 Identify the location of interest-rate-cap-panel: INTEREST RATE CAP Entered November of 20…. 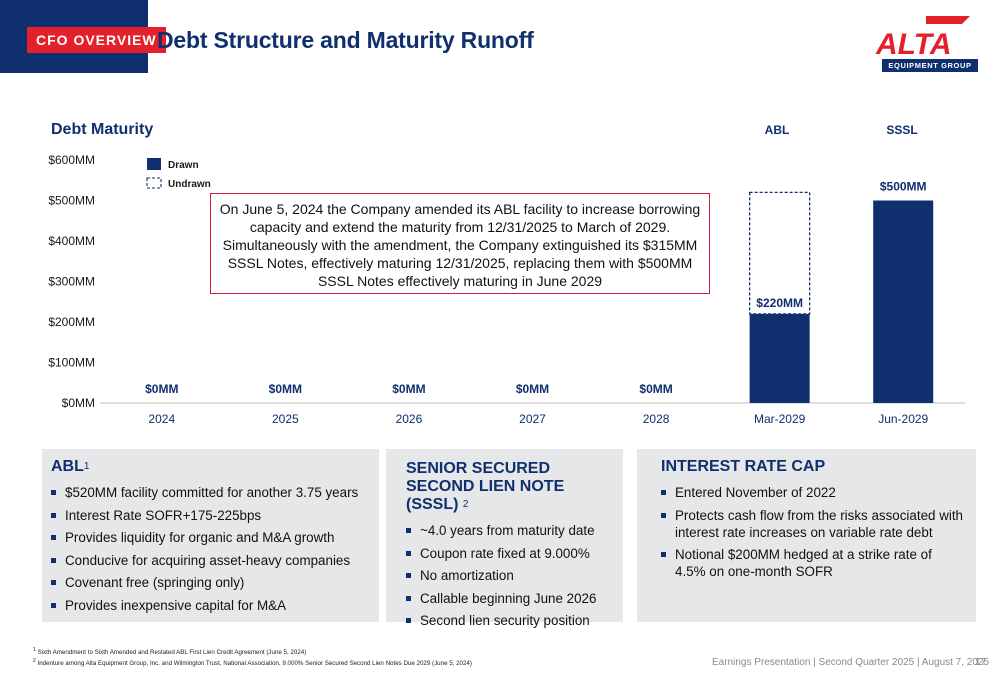
(806, 535).